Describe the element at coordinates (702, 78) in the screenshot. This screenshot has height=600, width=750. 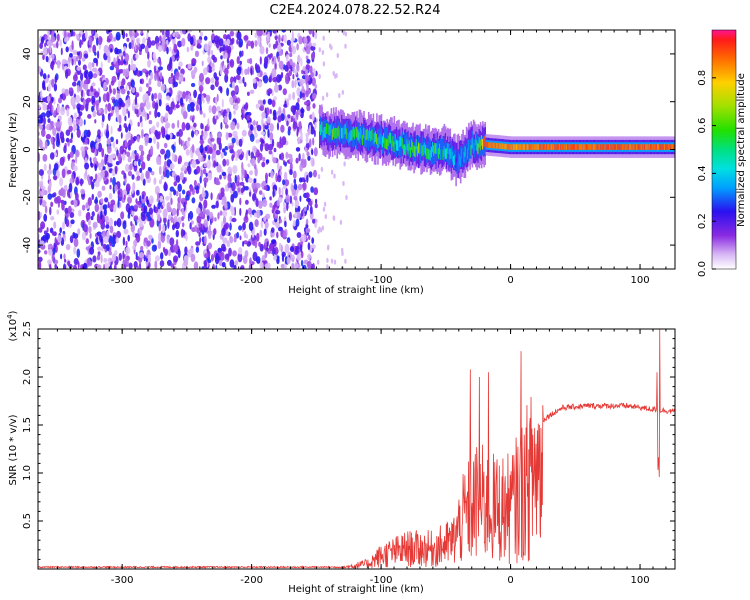
I see `colorbar-tick-label: 0.8` at that location.